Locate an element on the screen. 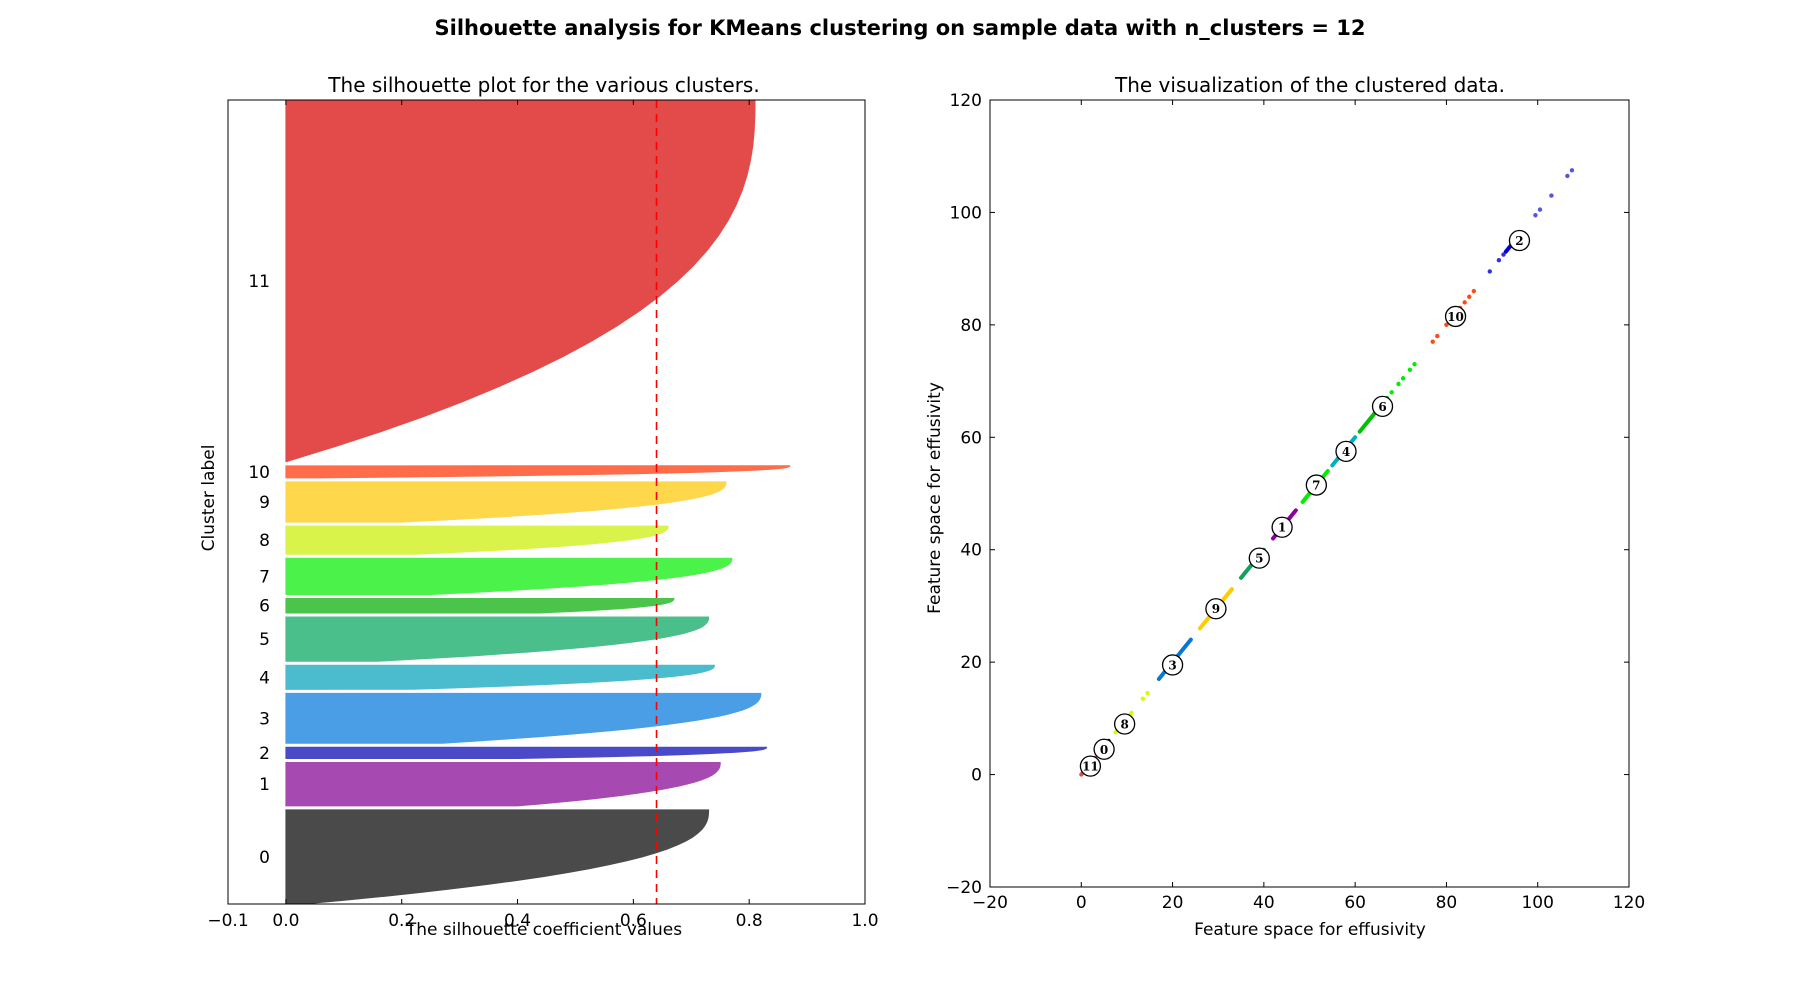  scatter-y-tick-label: 40 is located at coordinates (971, 551).